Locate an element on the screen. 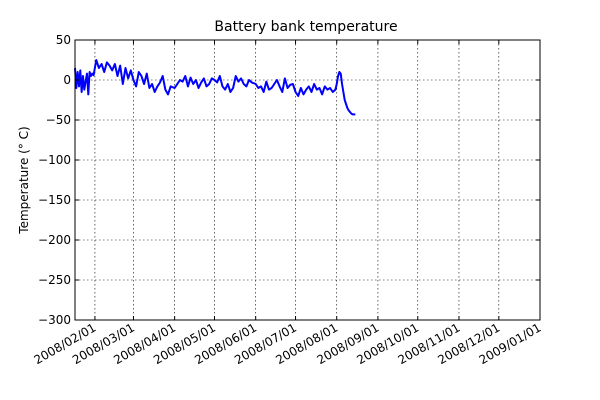  y-tick-label: 50 is located at coordinates (63, 40).